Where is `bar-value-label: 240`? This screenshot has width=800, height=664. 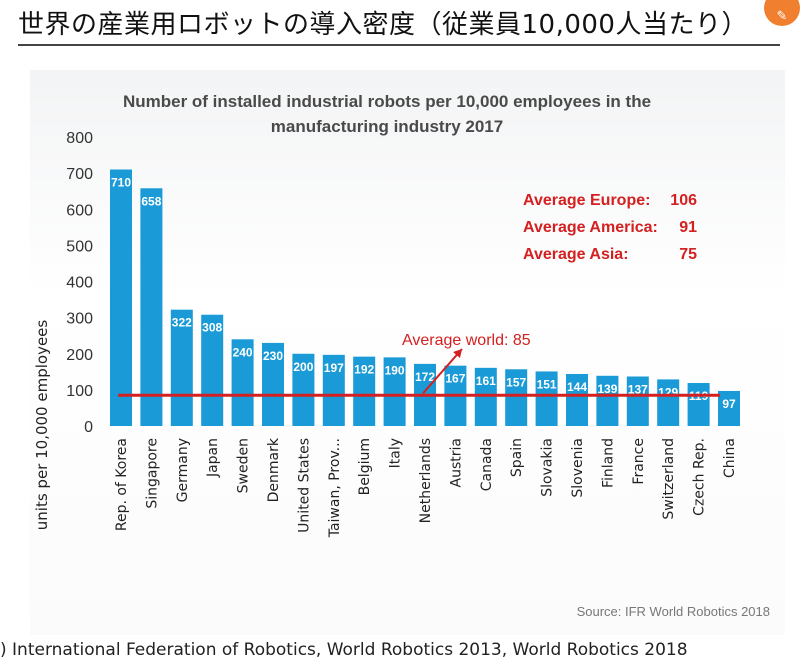 bar-value-label: 240 is located at coordinates (243, 352).